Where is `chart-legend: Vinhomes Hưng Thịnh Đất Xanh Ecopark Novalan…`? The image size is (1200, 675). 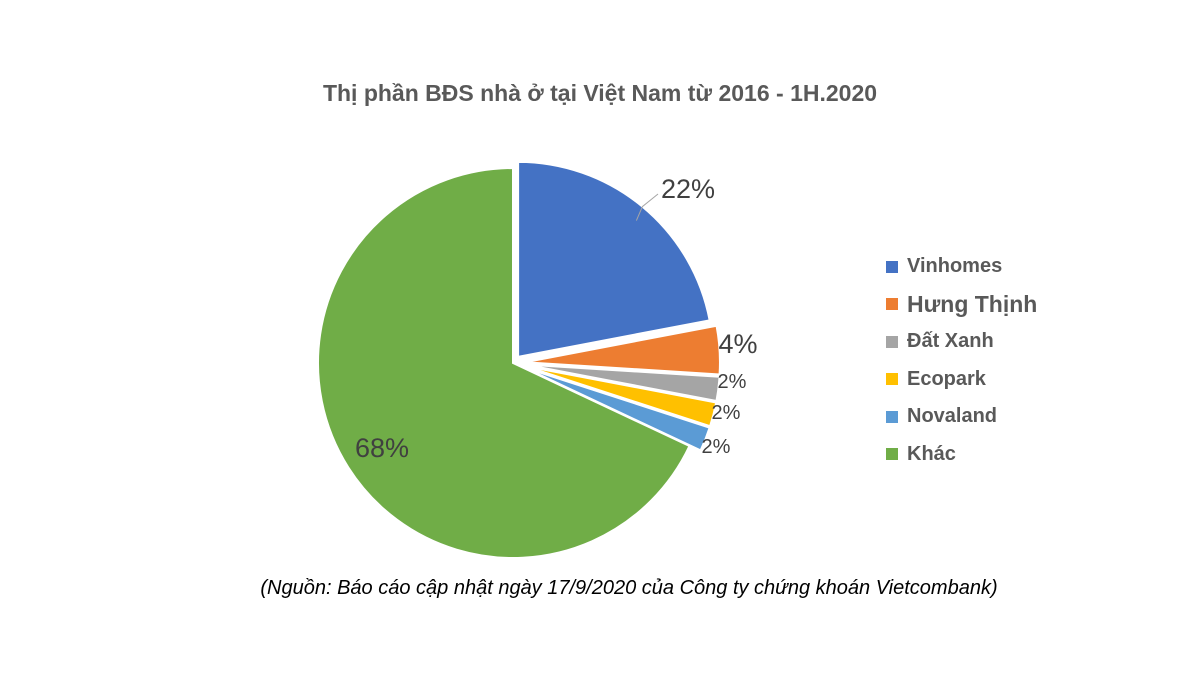 chart-legend: Vinhomes Hưng Thịnh Đất Xanh Ecopark Novalan… is located at coordinates (961, 360).